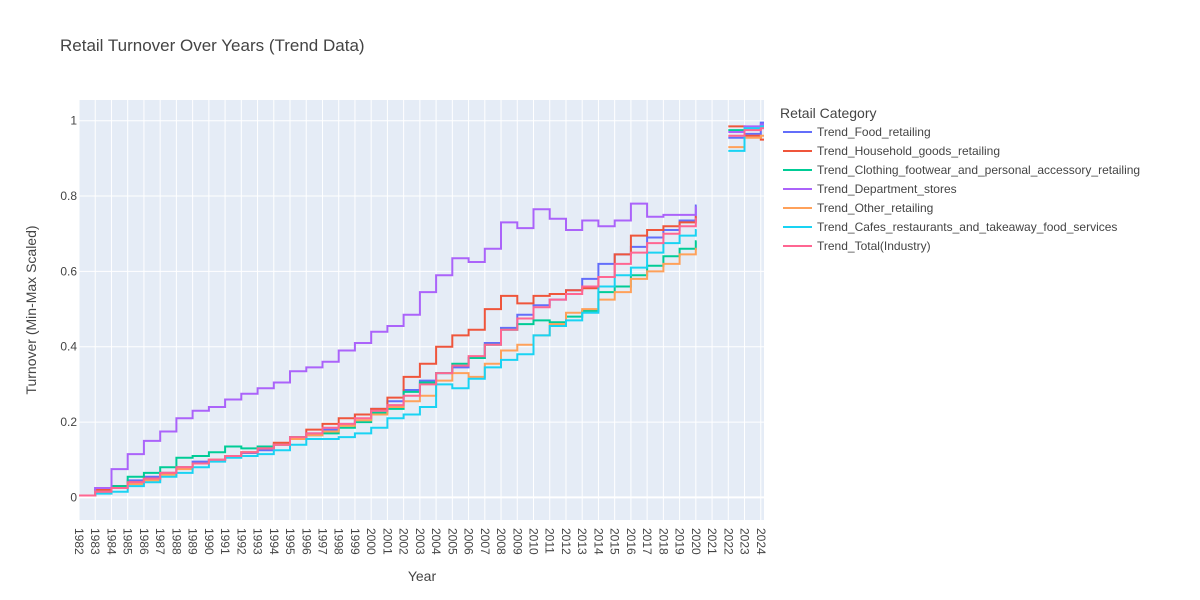 The height and width of the screenshot is (600, 1200). Describe the element at coordinates (485, 541) in the screenshot. I see `x-tick-label: 2007` at that location.